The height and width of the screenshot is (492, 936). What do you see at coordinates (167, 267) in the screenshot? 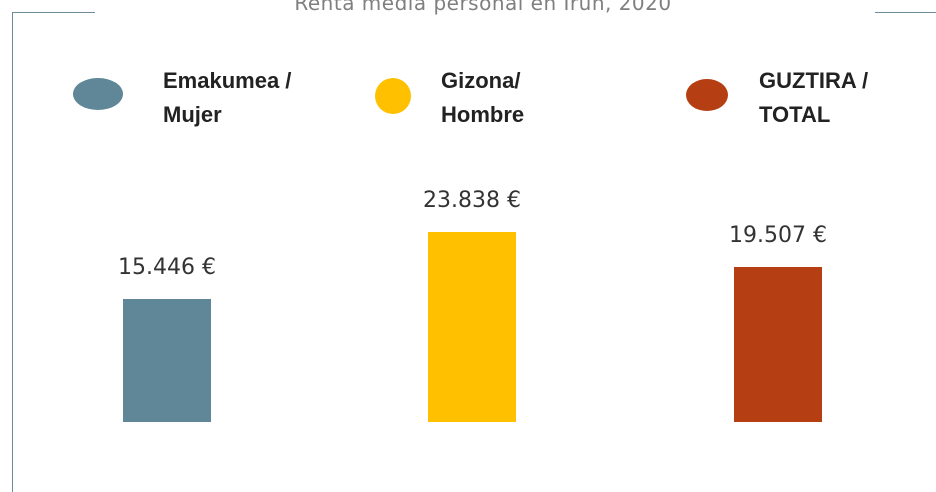
I see `value-label: 15.446 €` at bounding box center [167, 267].